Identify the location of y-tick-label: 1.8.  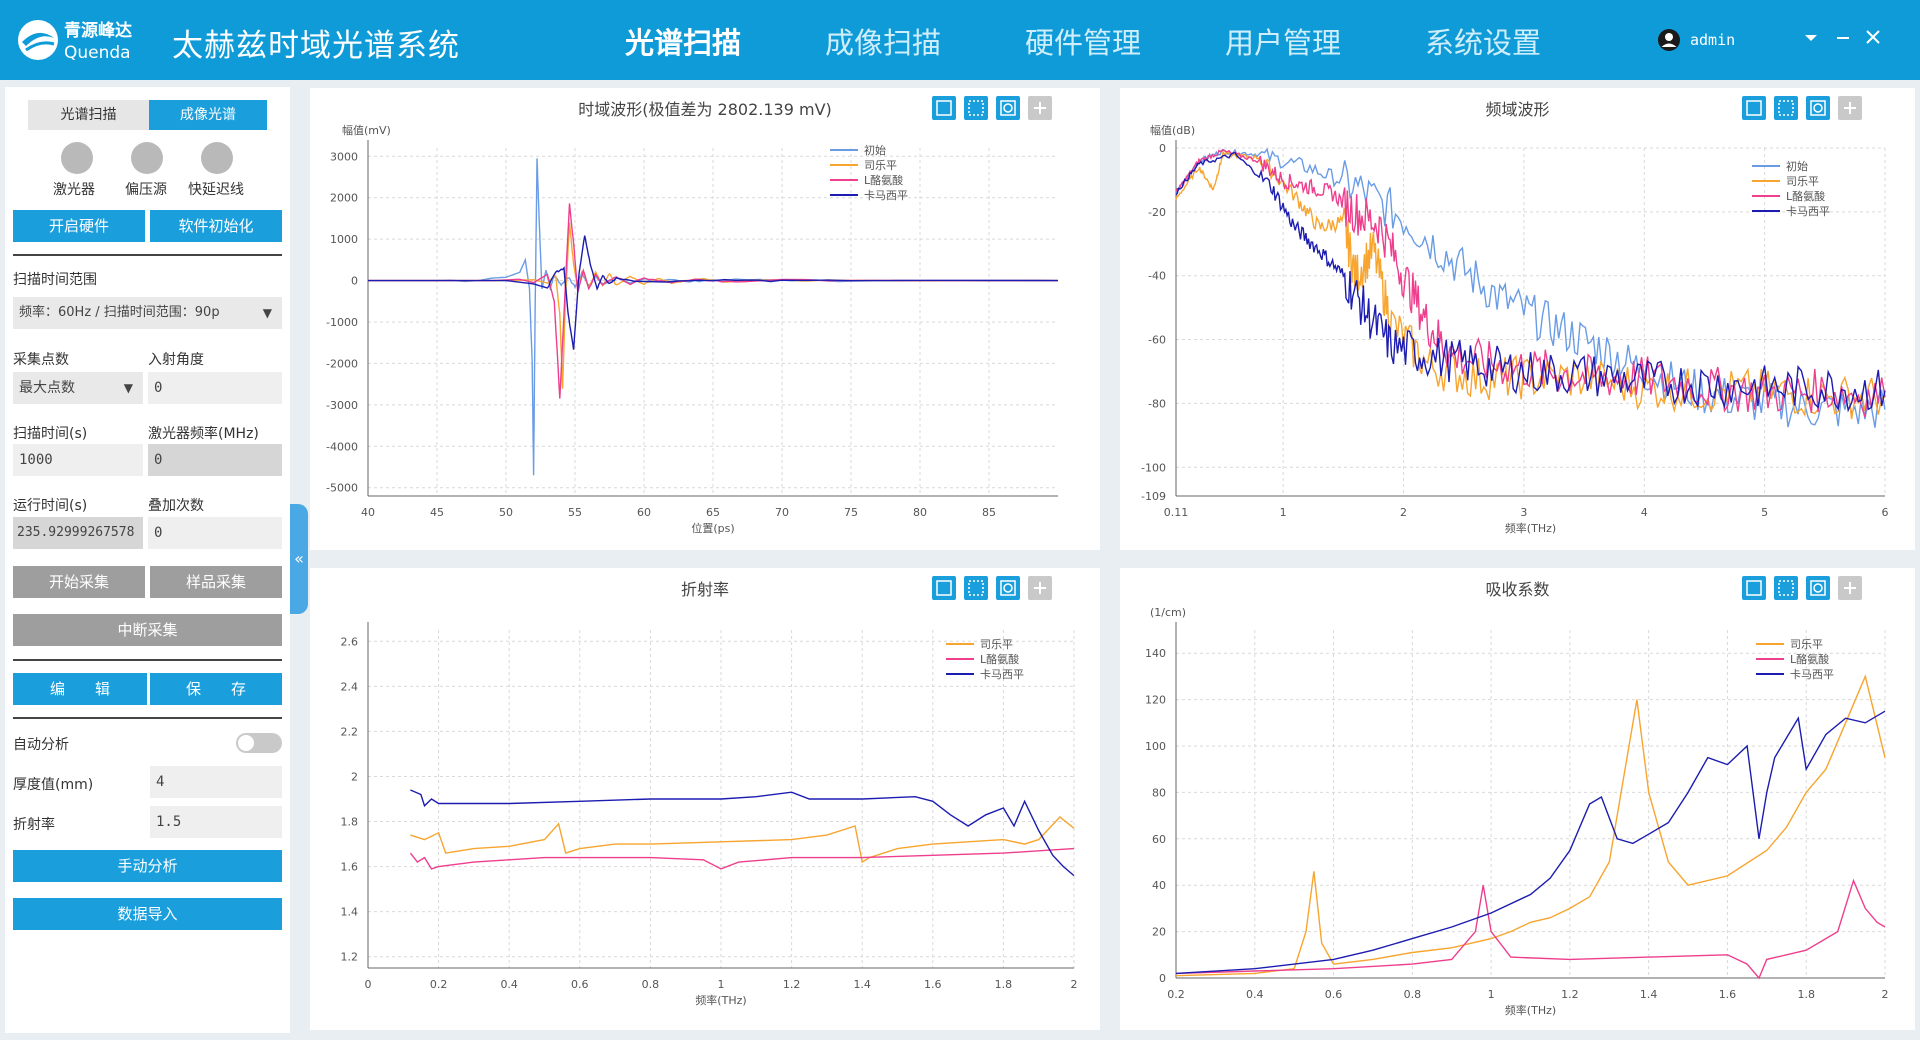
(350, 822).